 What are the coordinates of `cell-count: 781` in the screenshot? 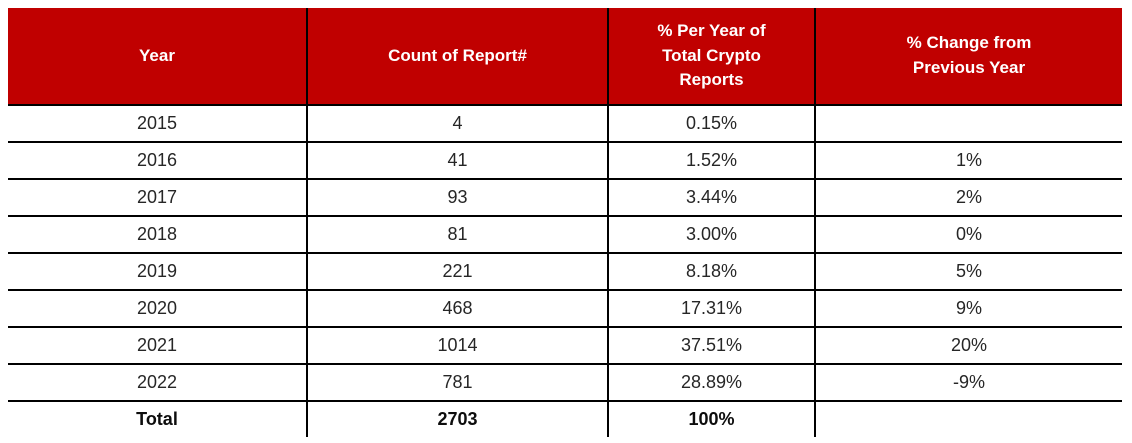 It's located at (458, 382).